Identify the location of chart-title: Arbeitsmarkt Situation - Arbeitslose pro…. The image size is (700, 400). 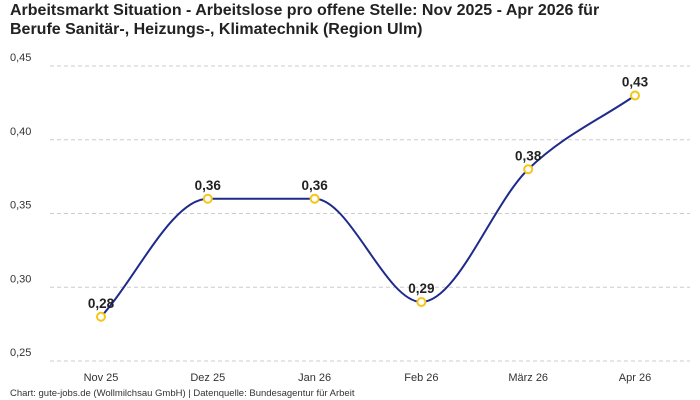
(350, 20).